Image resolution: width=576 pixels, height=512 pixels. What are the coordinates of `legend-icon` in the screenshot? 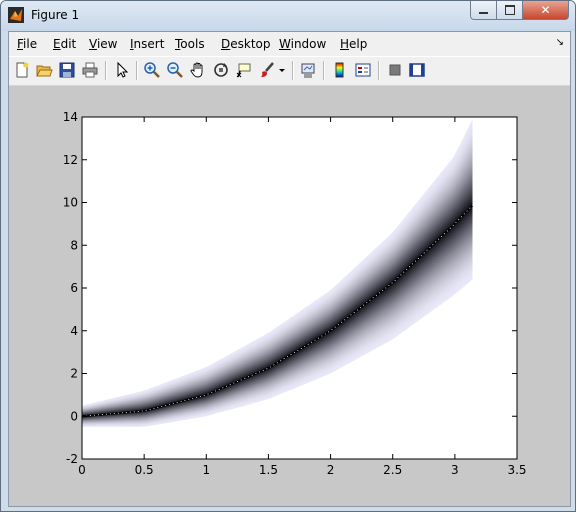 It's located at (363, 70).